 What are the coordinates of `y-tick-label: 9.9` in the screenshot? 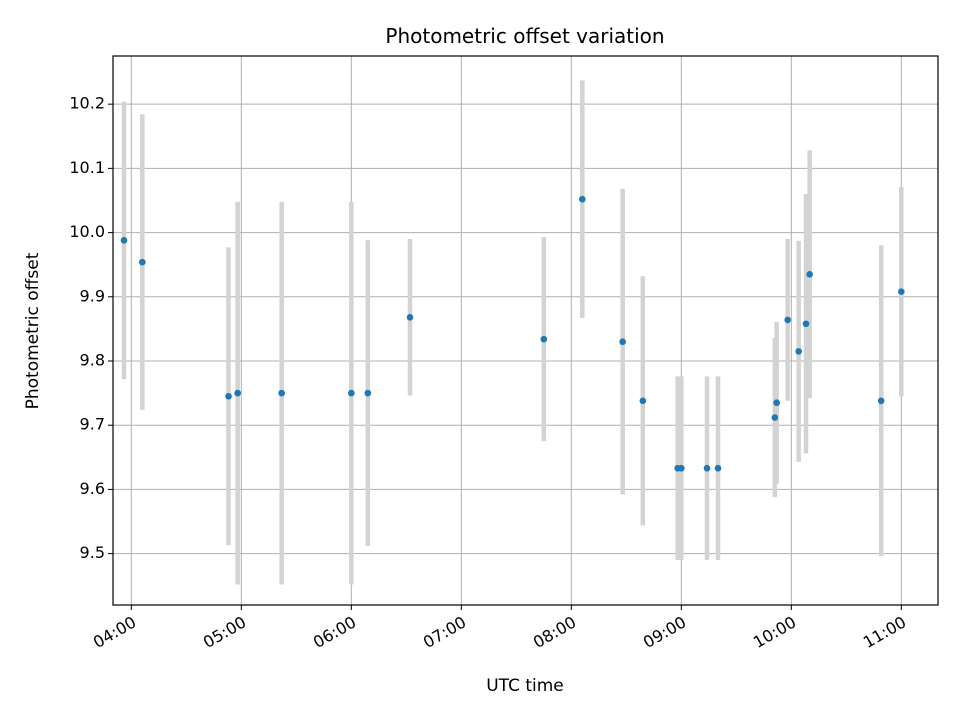 It's located at (92, 295).